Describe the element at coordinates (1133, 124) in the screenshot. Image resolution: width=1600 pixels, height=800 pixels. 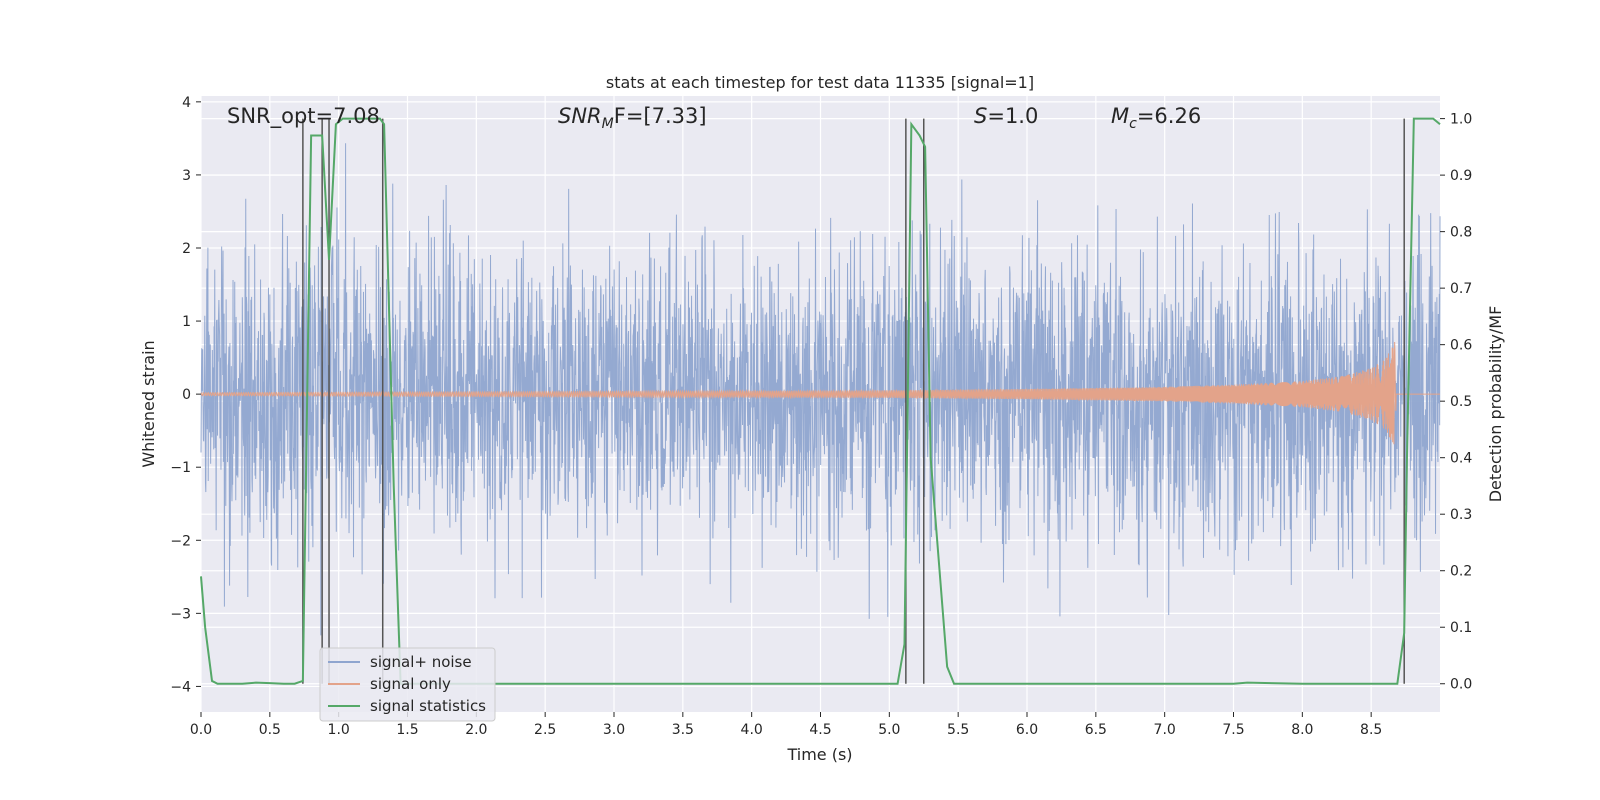
I see `annotation-mc-sub: c` at that location.